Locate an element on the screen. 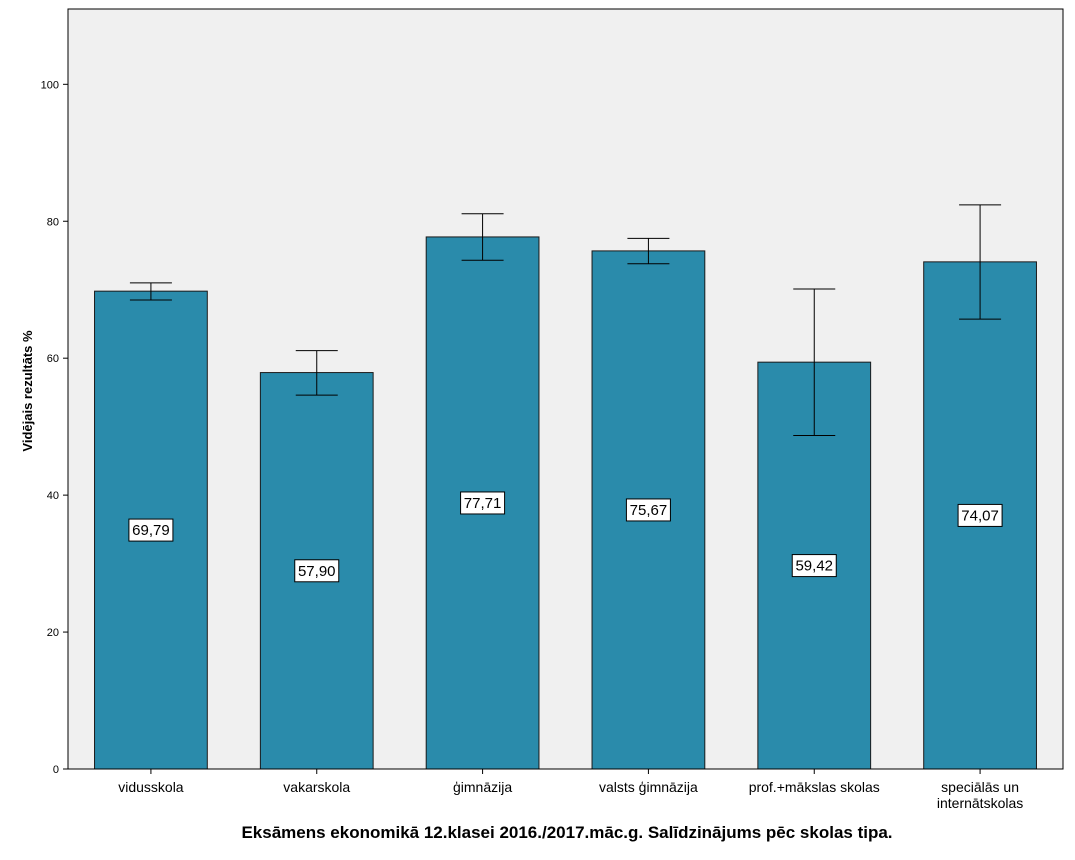 This screenshot has width=1075, height=860. svg-text: 59,42 is located at coordinates (814, 566).